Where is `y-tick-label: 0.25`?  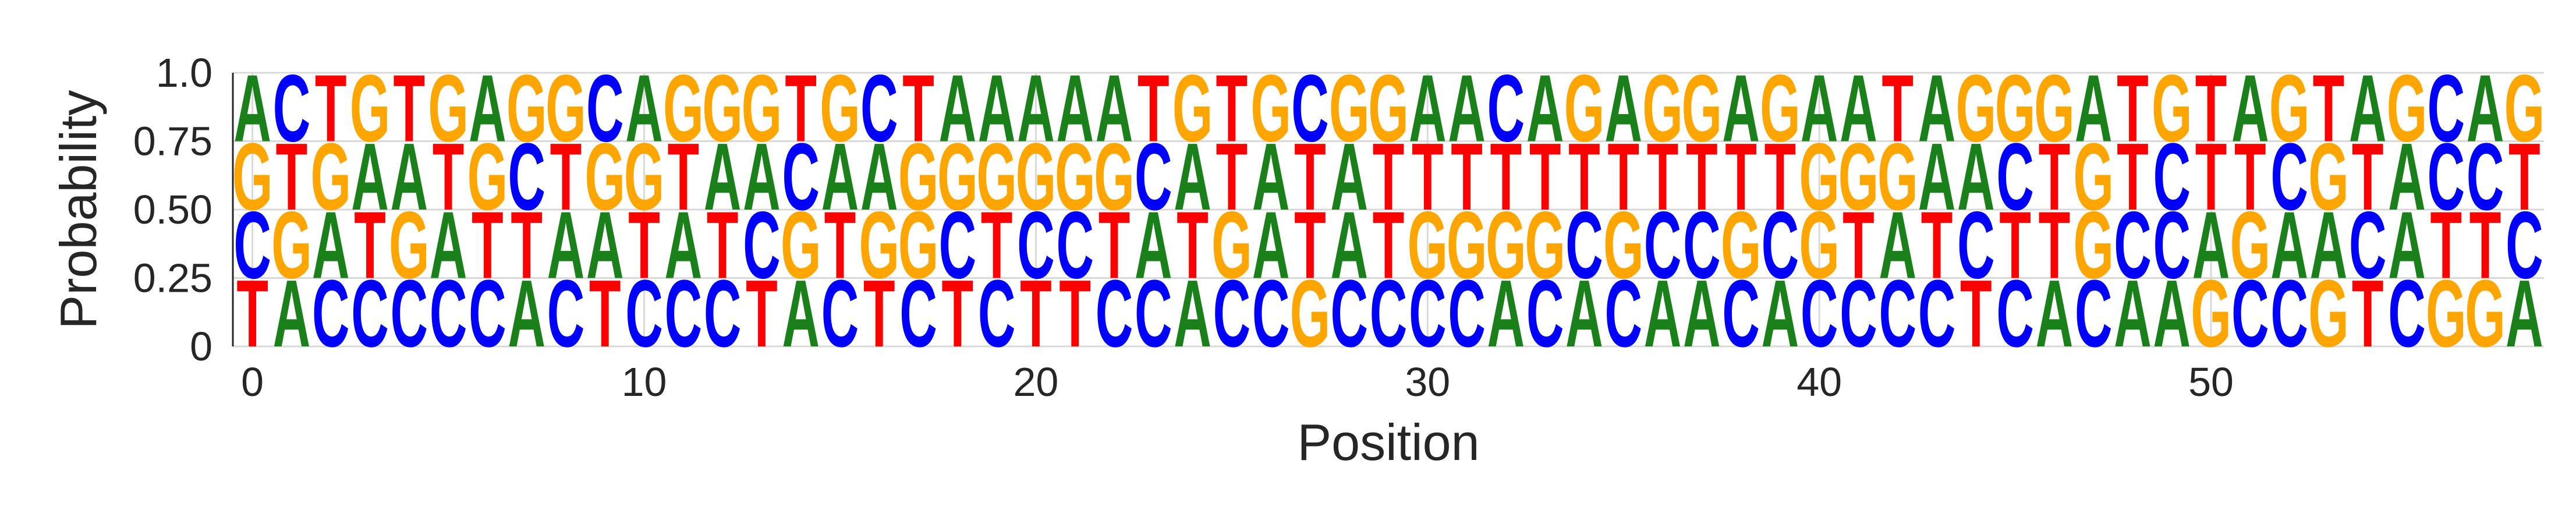 y-tick-label: 0.25 is located at coordinates (172, 278).